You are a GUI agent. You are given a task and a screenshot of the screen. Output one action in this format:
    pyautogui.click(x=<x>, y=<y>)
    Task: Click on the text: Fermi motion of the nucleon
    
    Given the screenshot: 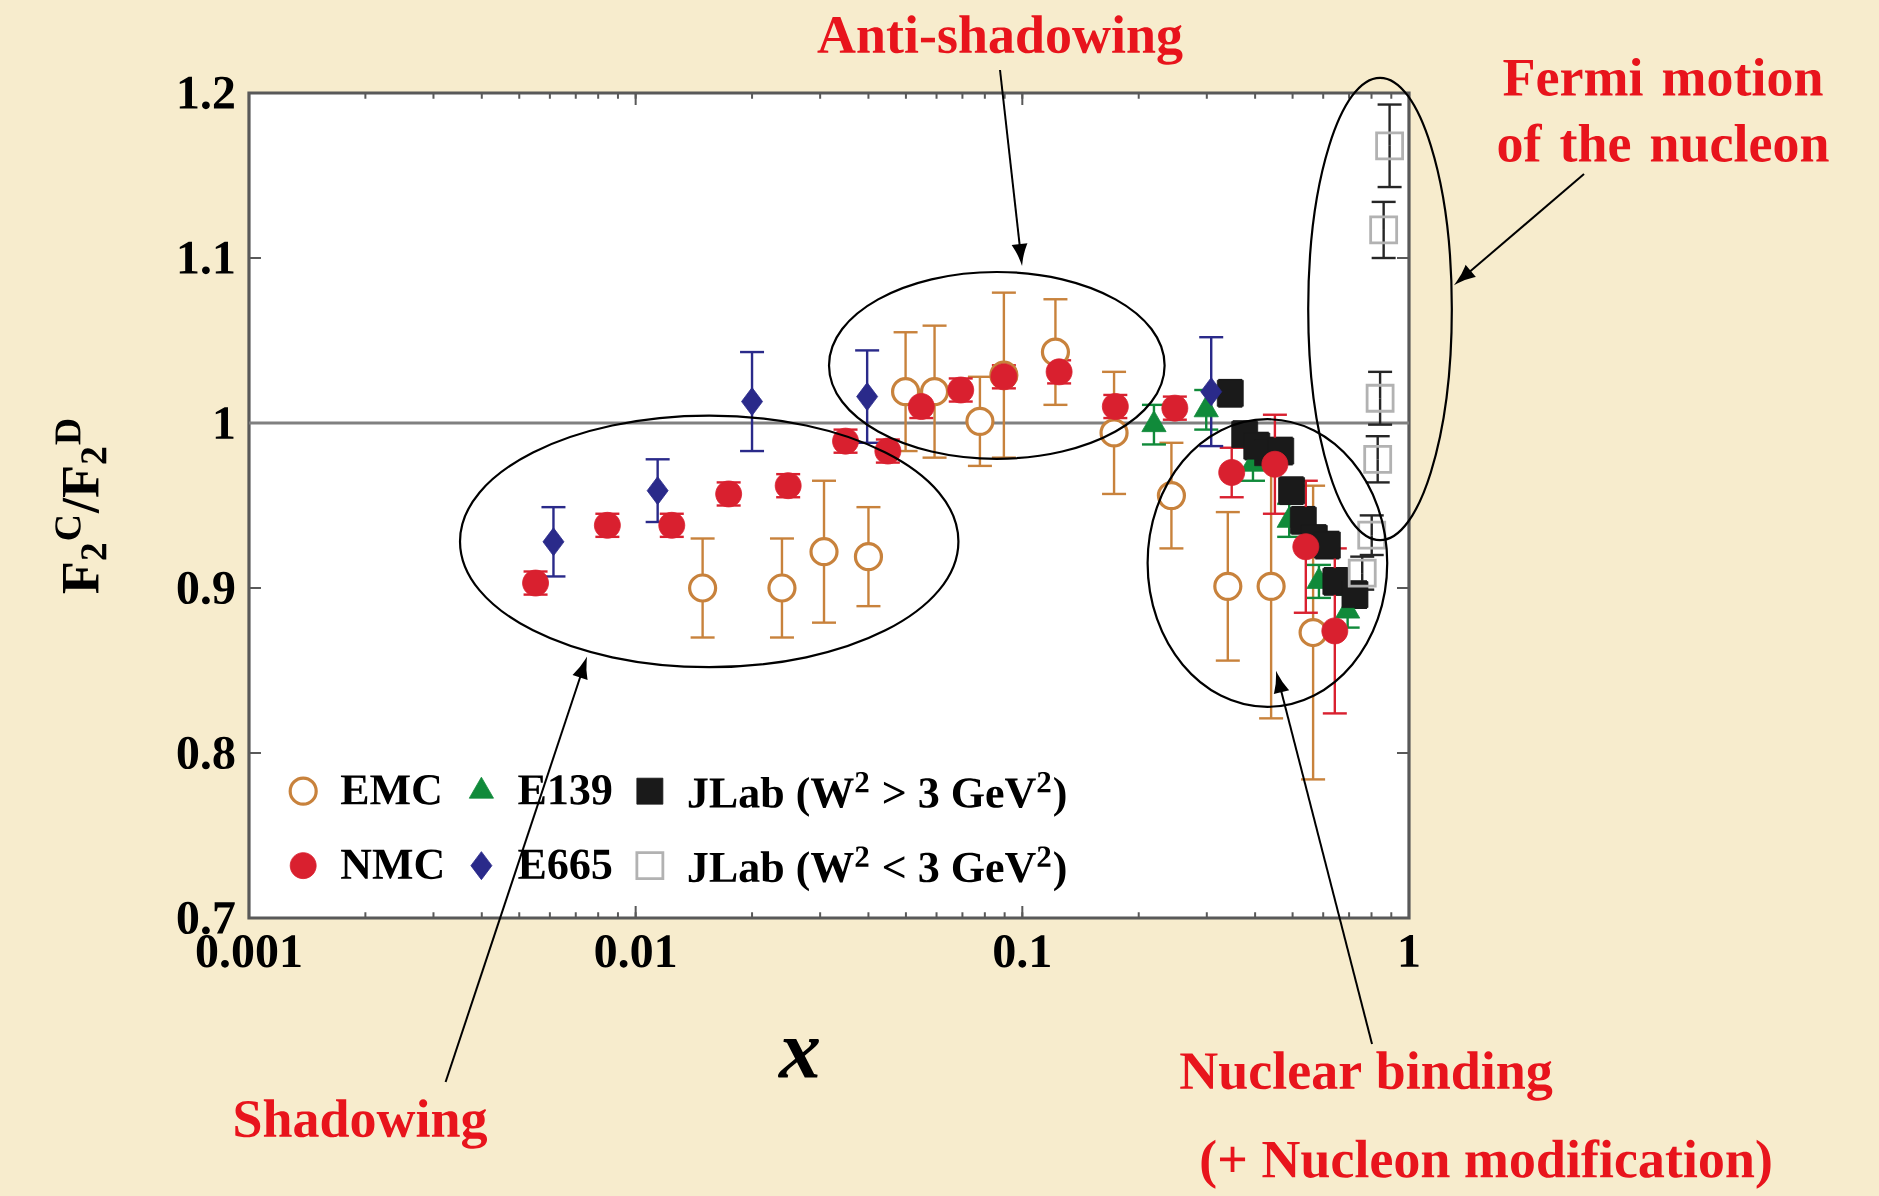 What is the action you would take?
    pyautogui.click(x=1663, y=110)
    